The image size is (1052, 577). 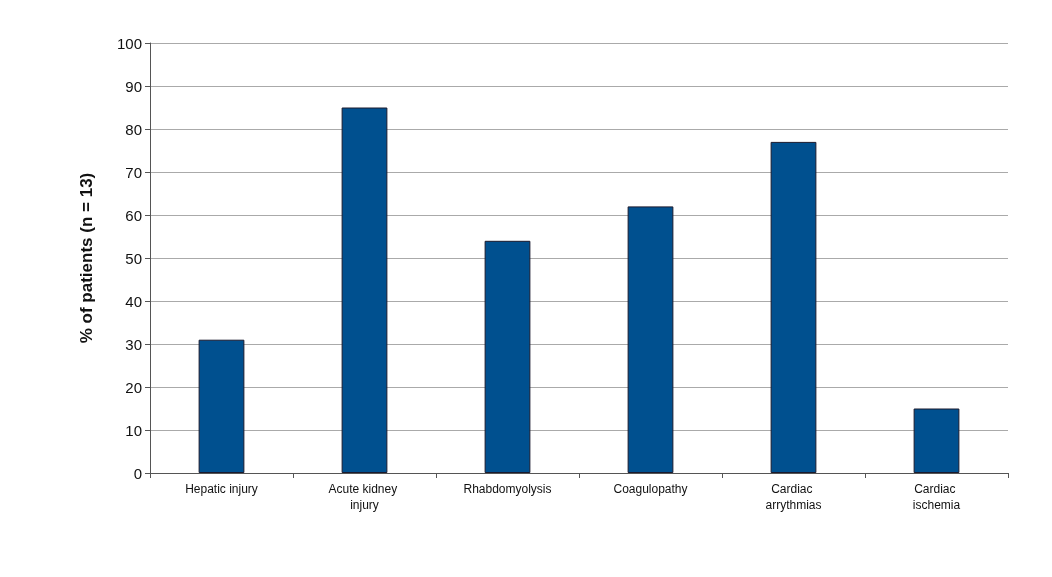 I want to click on y-tick-label: 30, so click(x=133, y=344).